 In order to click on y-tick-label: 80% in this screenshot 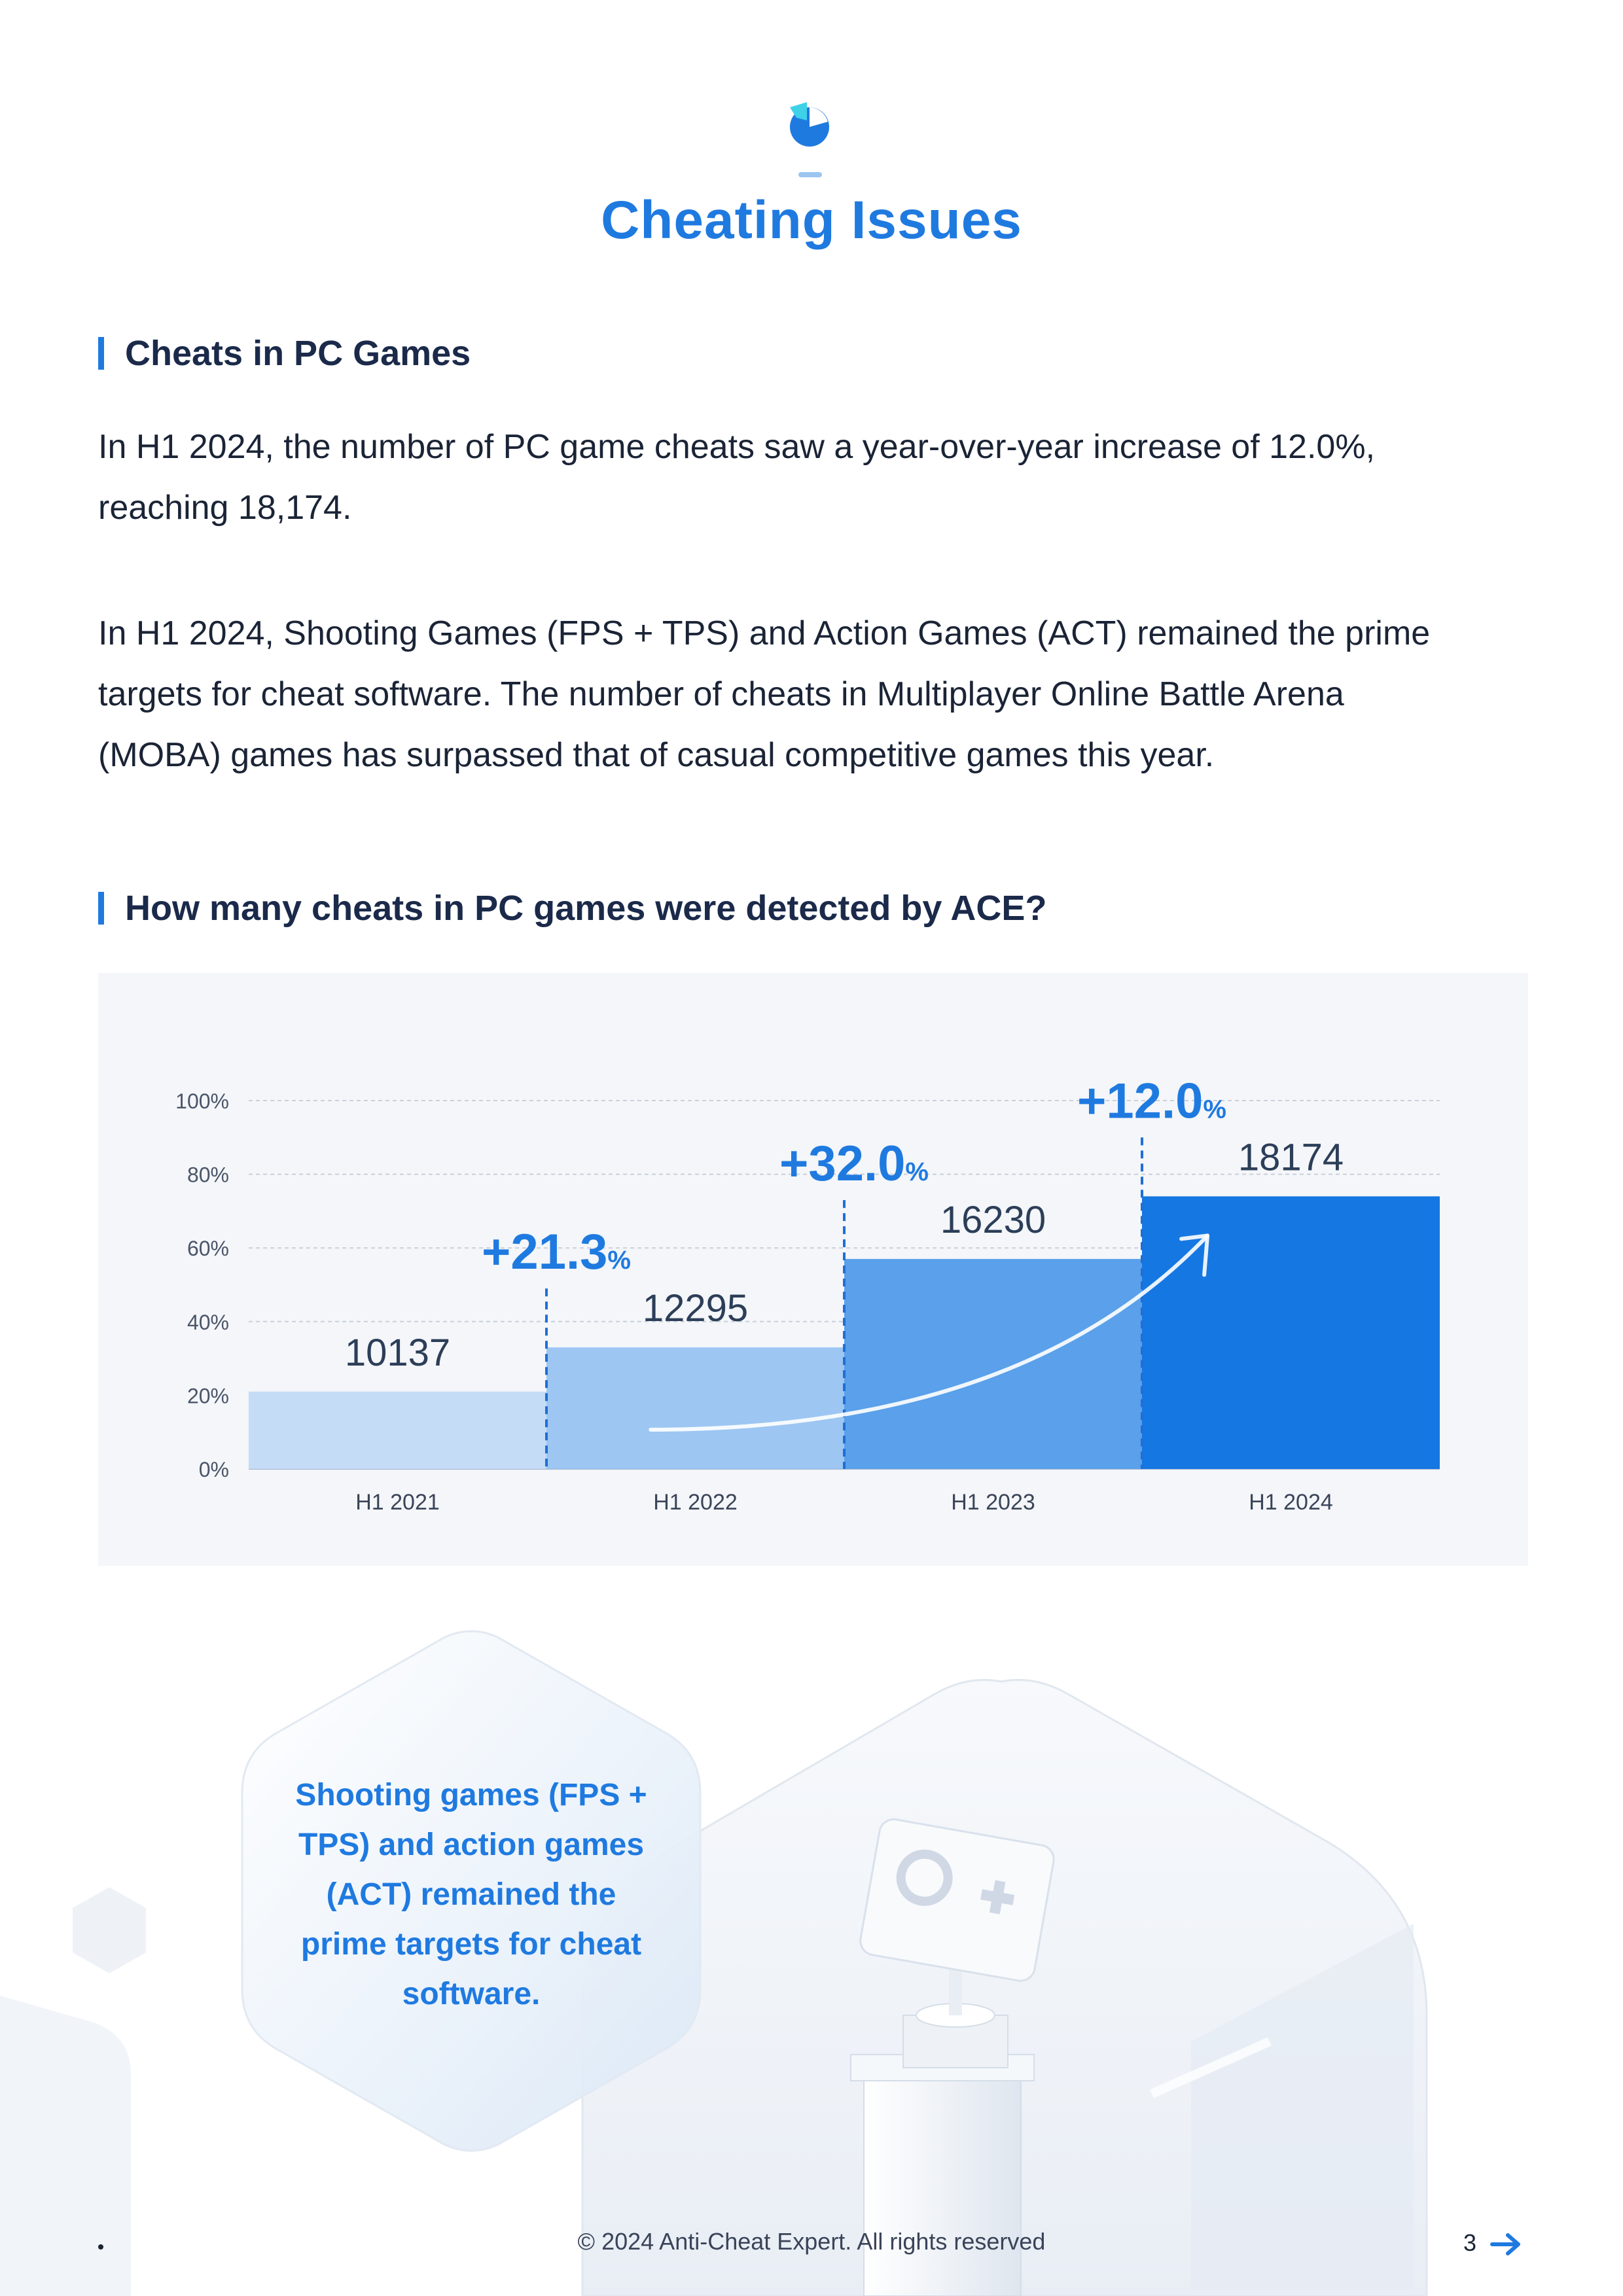, I will do `click(208, 1175)`.